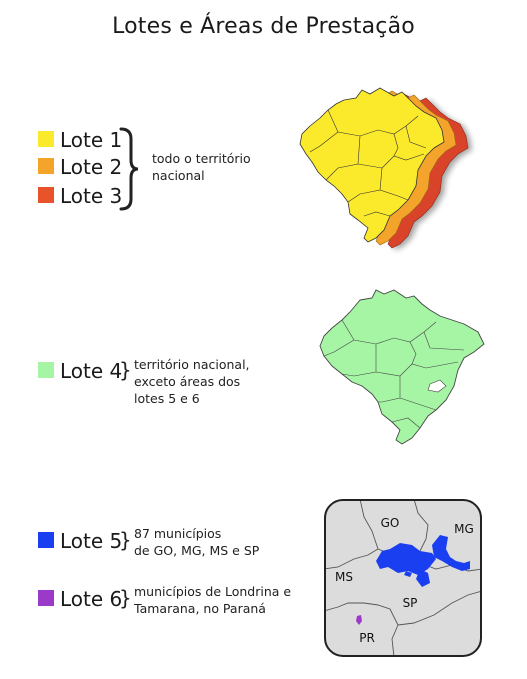 The image size is (527, 679). Describe the element at coordinates (129, 169) in the screenshot. I see `lotes123-brace` at that location.